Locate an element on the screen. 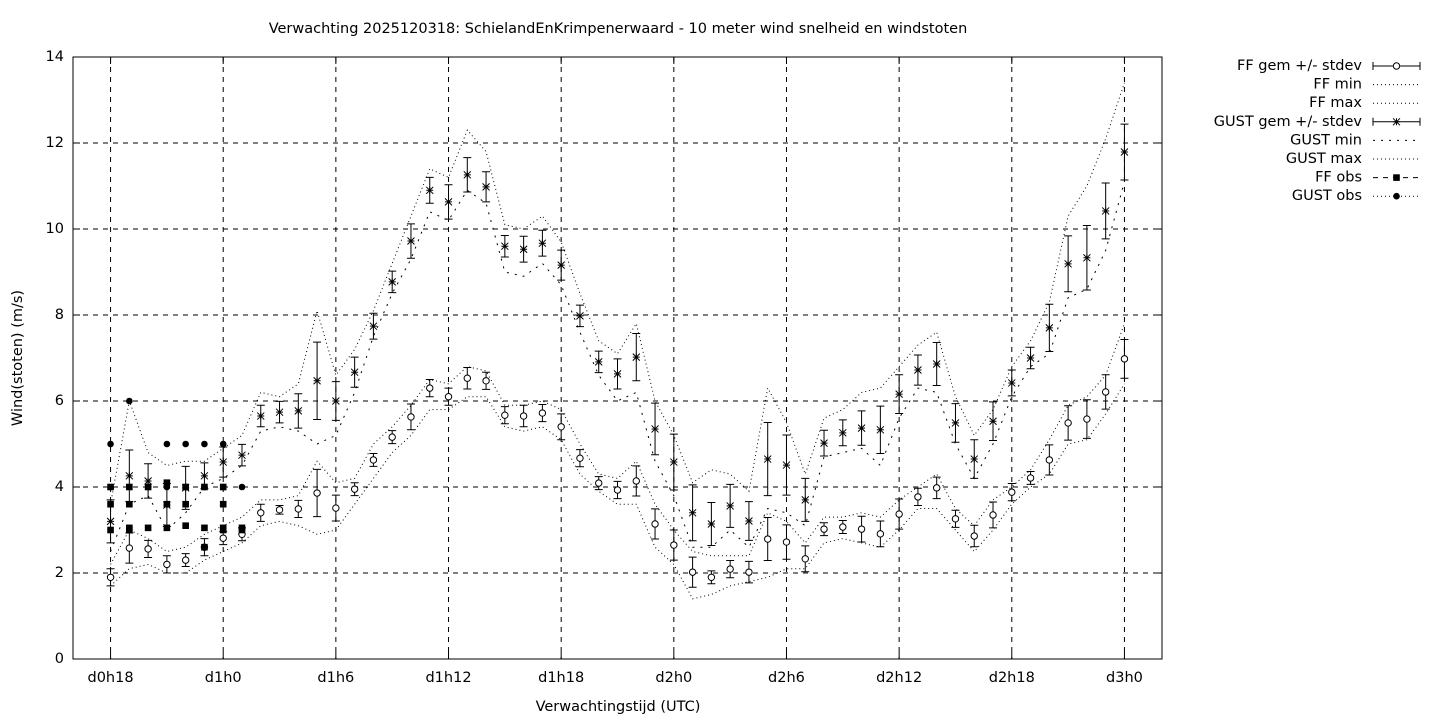  y-tick-label: 0 is located at coordinates (59, 659).